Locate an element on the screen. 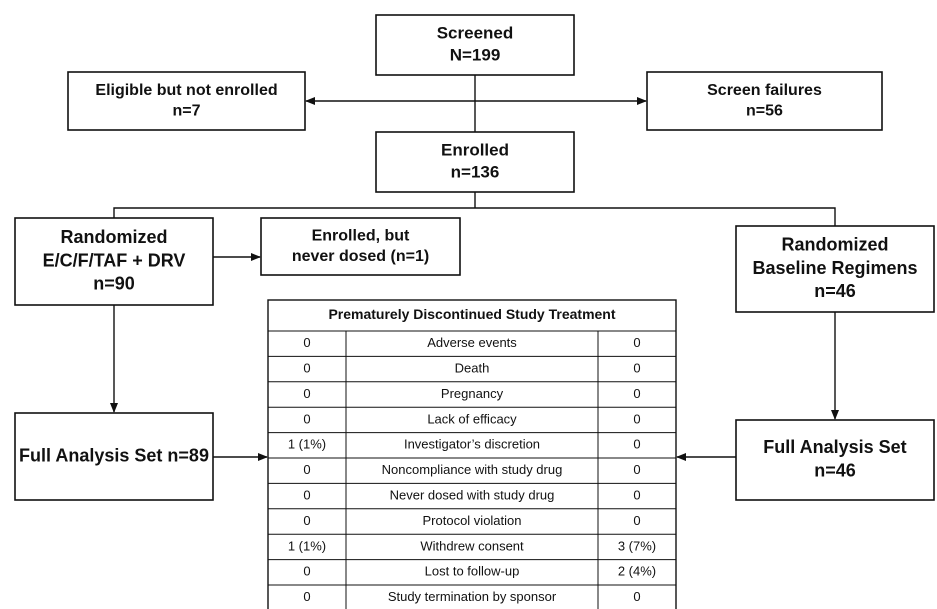 The height and width of the screenshot is (609, 937). node-text: Enrolled is located at coordinates (475, 149).